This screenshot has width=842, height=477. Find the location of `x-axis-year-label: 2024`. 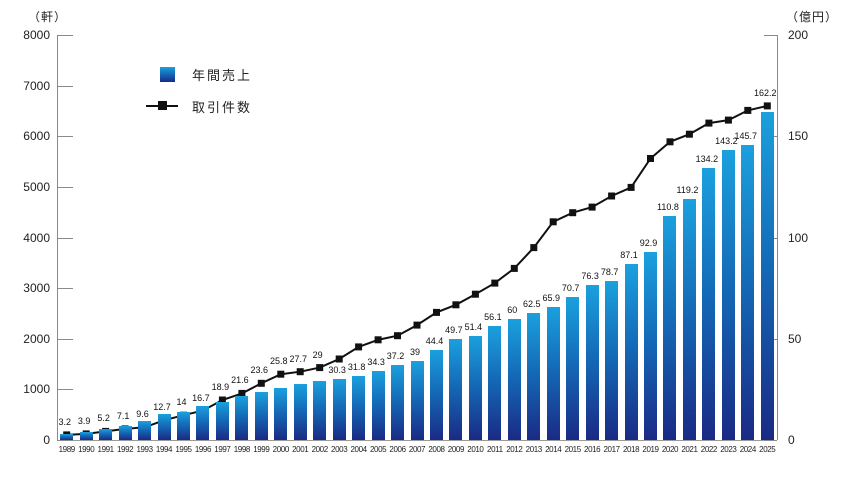

x-axis-year-label: 2024 is located at coordinates (748, 449).